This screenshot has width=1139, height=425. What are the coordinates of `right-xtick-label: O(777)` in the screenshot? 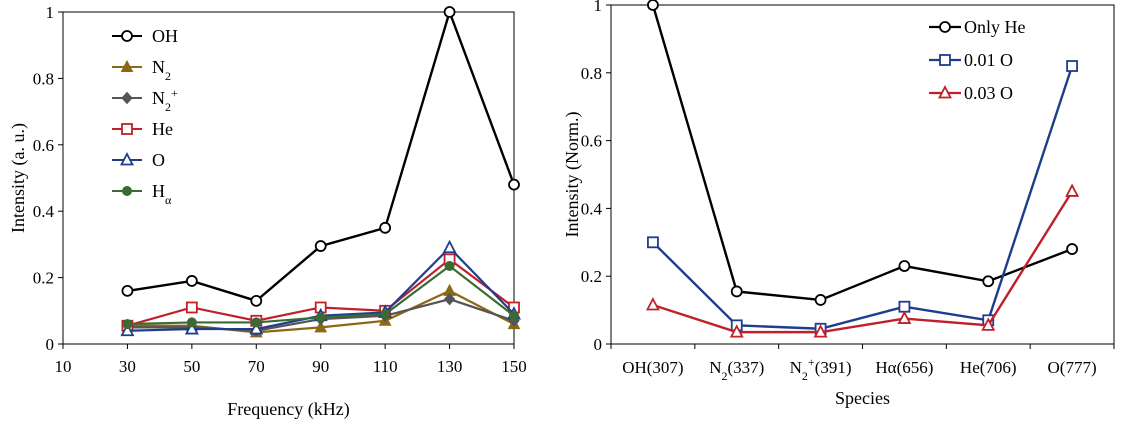 It's located at (1072, 367).